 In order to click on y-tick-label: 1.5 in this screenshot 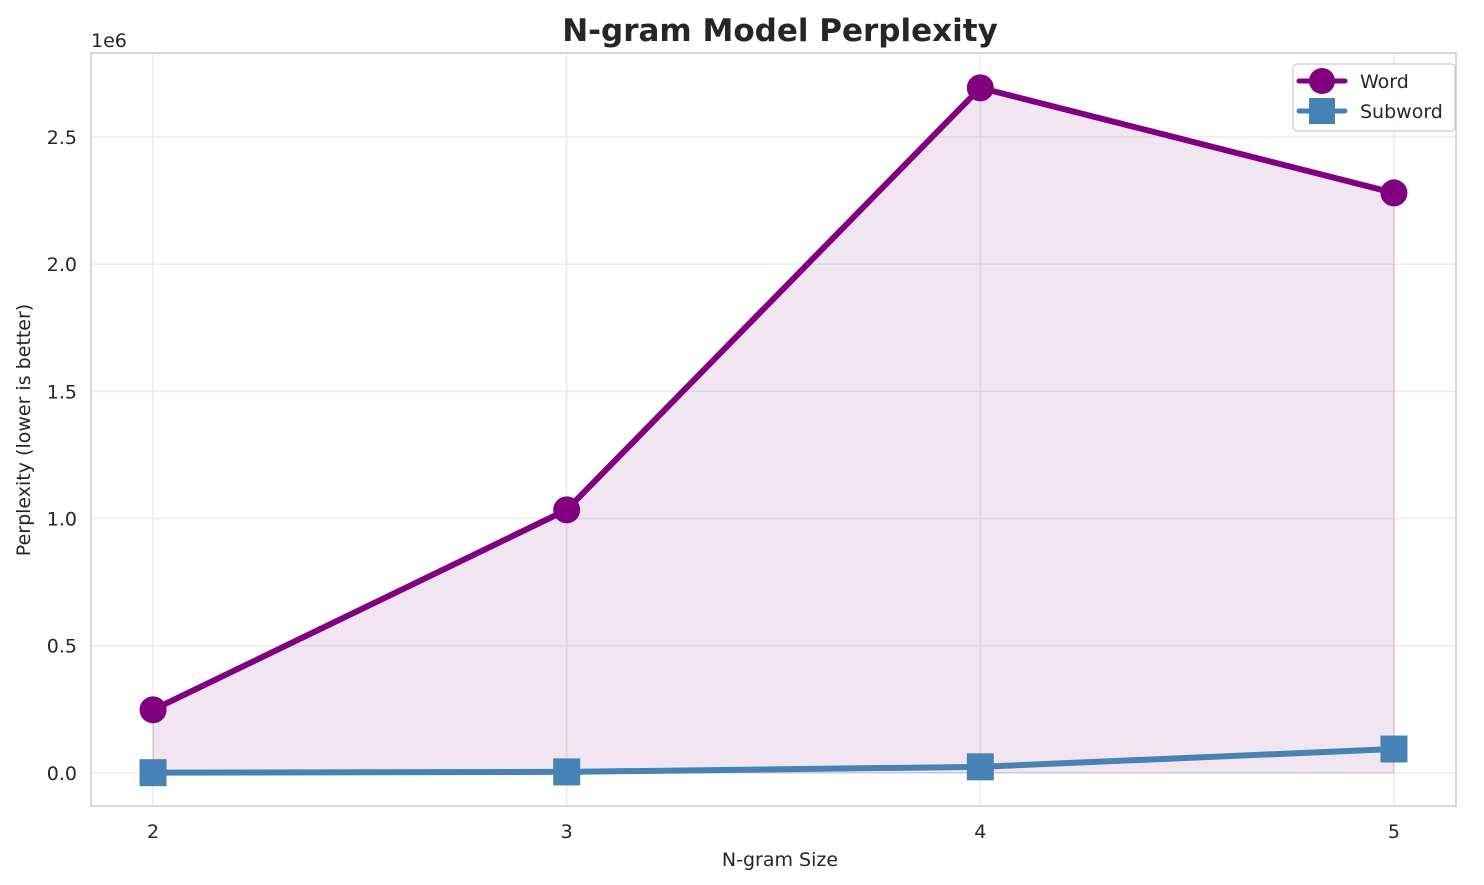, I will do `click(62, 392)`.